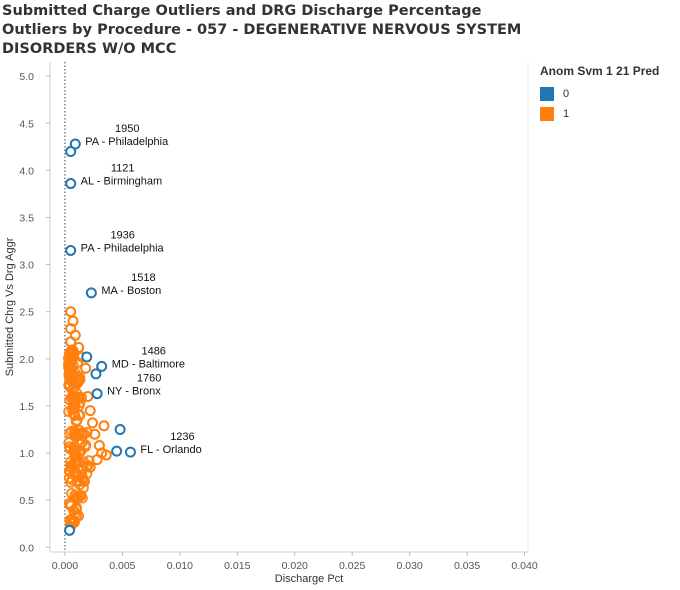  Describe the element at coordinates (180, 566) in the screenshot. I see `x-tick-label: 0.010` at that location.